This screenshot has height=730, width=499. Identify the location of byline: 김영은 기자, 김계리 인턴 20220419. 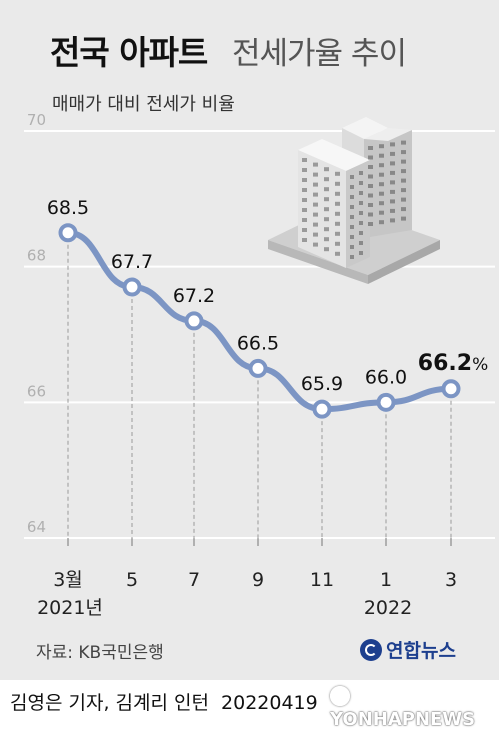
(164, 701).